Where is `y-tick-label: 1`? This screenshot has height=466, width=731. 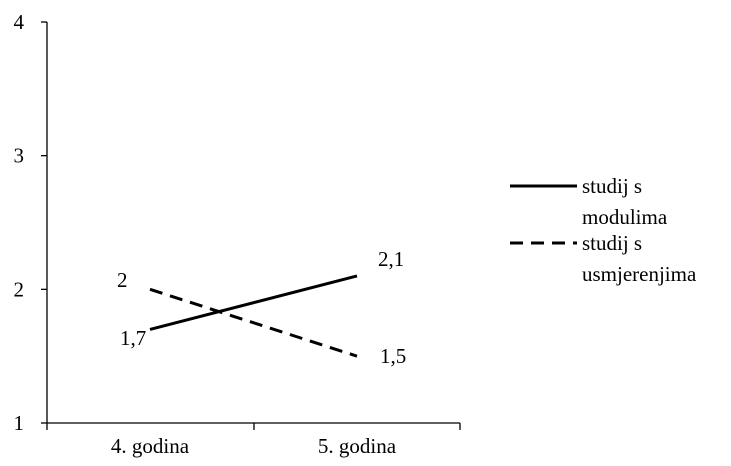 y-tick-label: 1 is located at coordinates (19, 423).